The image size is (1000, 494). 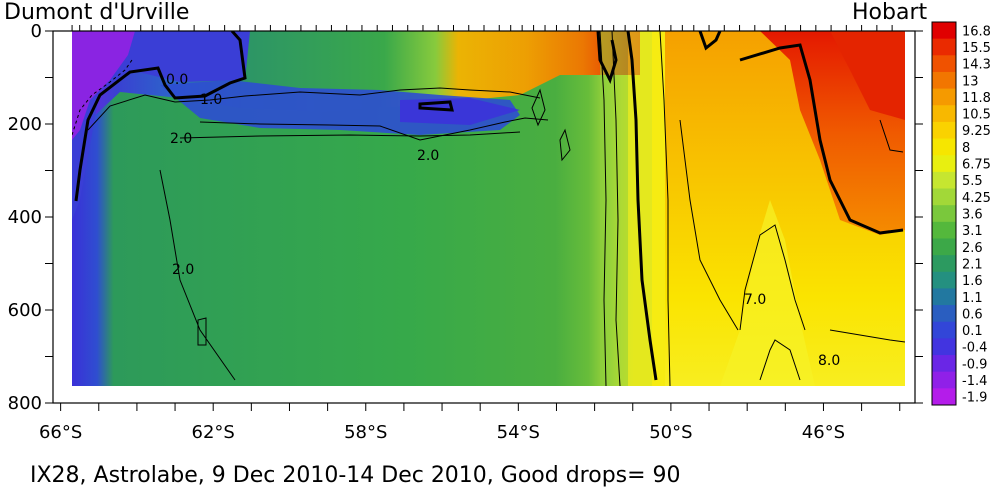 What do you see at coordinates (974, 348) in the screenshot?
I see `colorbar-label: -0.4` at bounding box center [974, 348].